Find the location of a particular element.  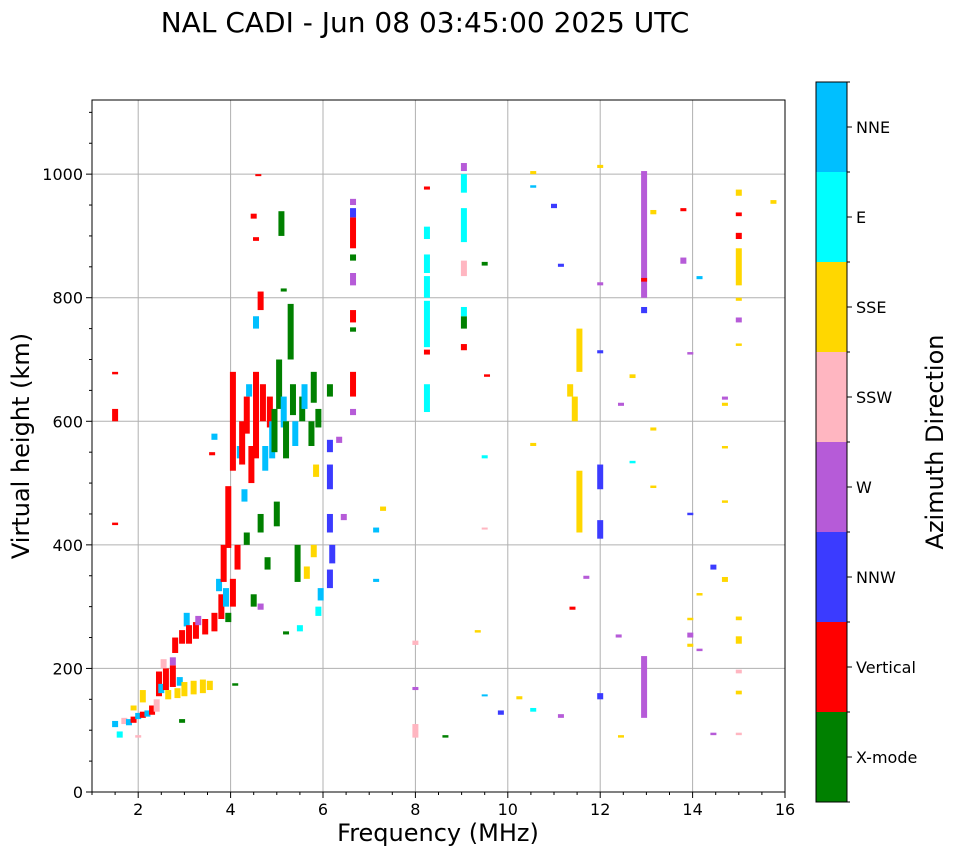

x-tick-label: 4 is located at coordinates (231, 809).